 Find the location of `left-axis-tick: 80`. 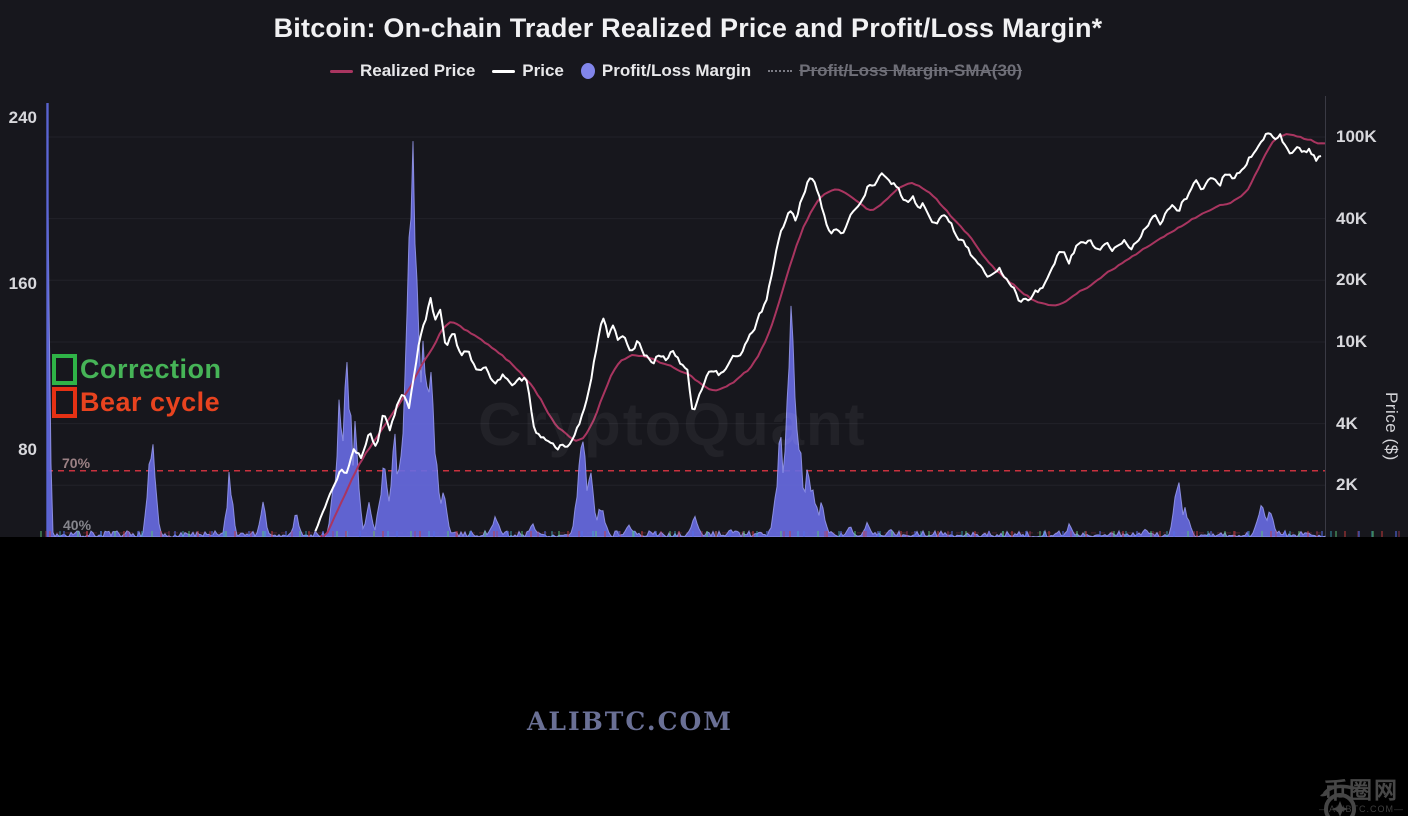

left-axis-tick: 80 is located at coordinates (27, 449).